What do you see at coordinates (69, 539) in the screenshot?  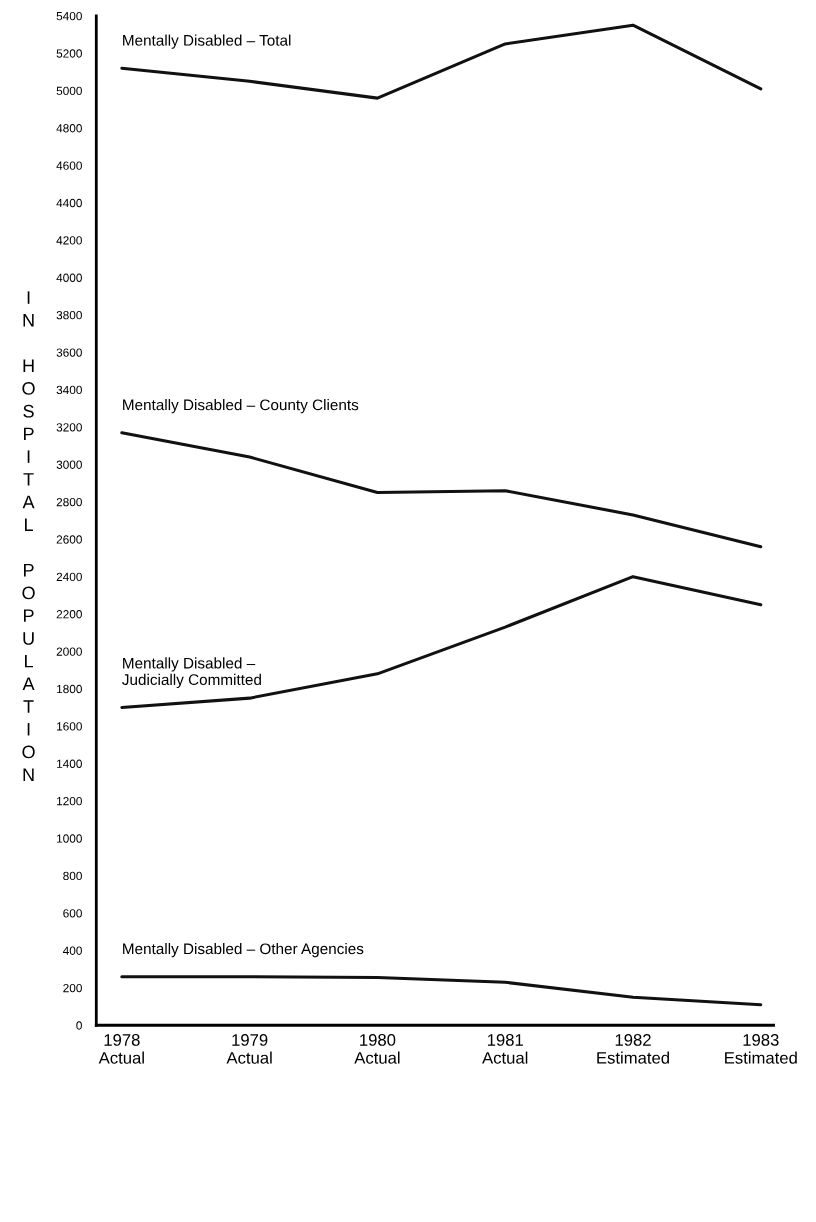 I see `y-tick-label: 2600` at bounding box center [69, 539].